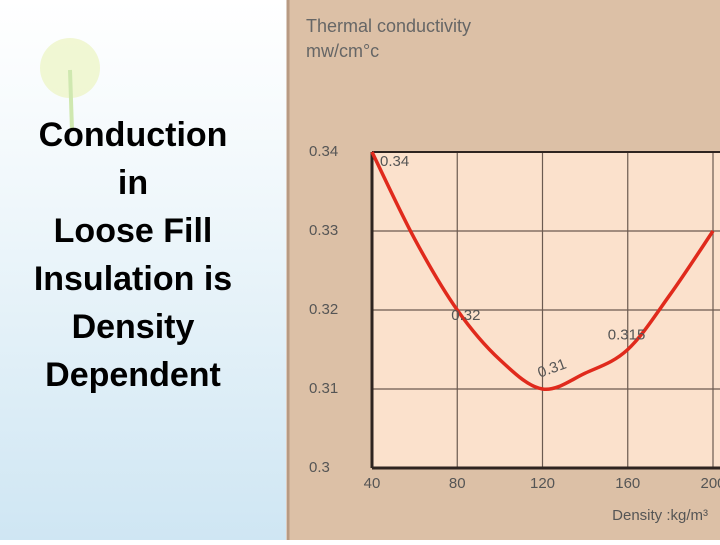 This screenshot has width=720, height=545. I want to click on x-tick-label: 40, so click(372, 483).